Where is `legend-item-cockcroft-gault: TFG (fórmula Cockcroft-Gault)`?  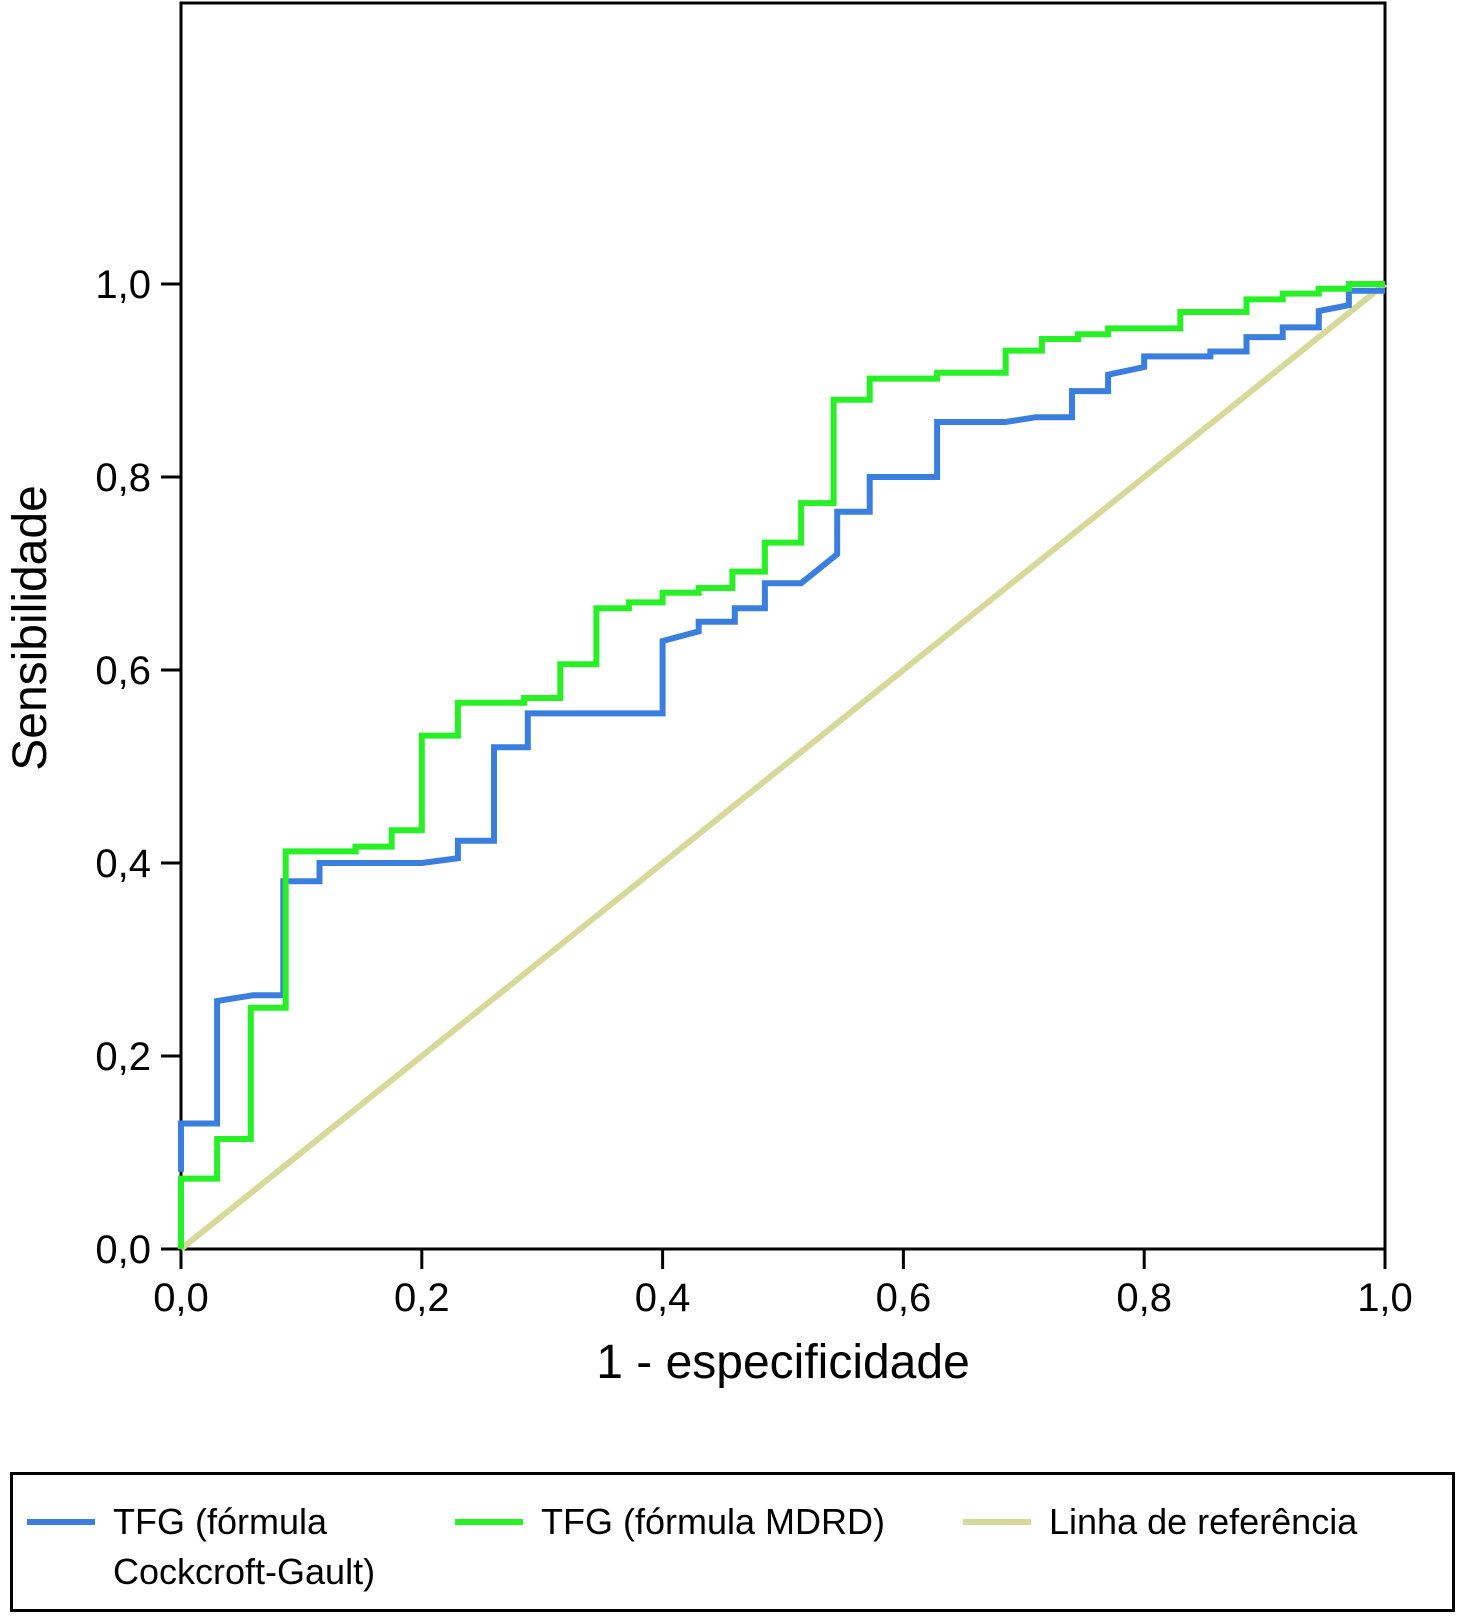 legend-item-cockcroft-gault: TFG (fórmula Cockcroft-Gault) is located at coordinates (237, 1547).